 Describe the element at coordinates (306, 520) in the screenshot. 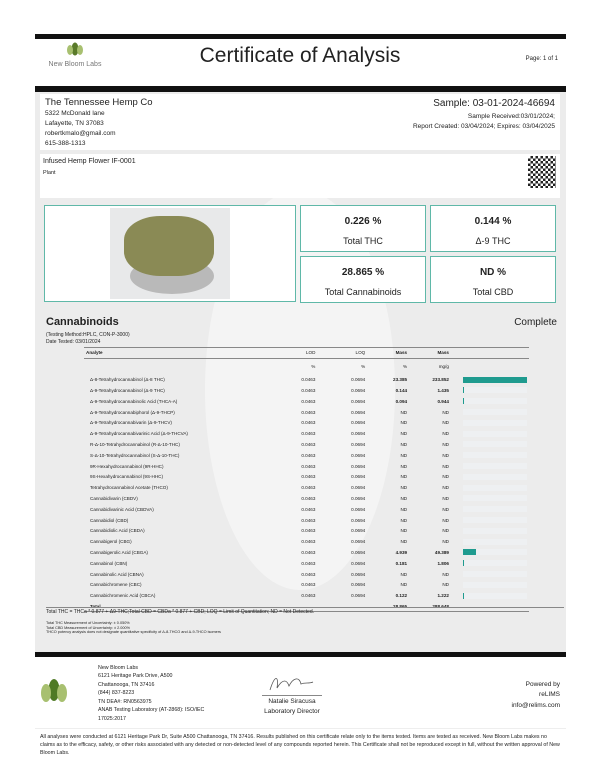

I see `table-row: Cannabidiol (CBD) 0.0463 0.0694 ND ND` at that location.